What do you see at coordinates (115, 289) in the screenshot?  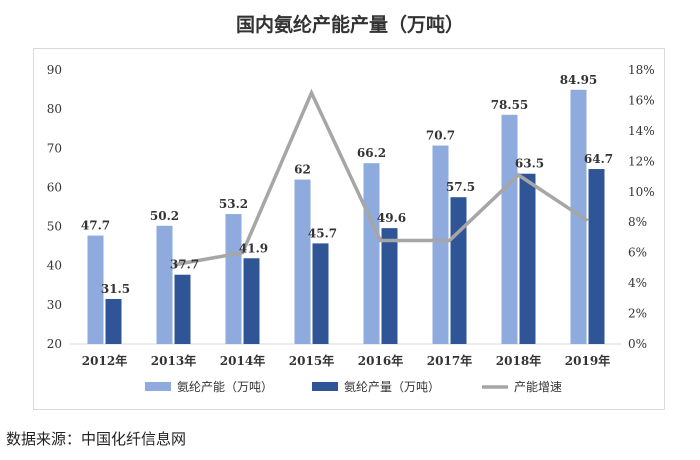 I see `production-data-label: 31.5` at bounding box center [115, 289].